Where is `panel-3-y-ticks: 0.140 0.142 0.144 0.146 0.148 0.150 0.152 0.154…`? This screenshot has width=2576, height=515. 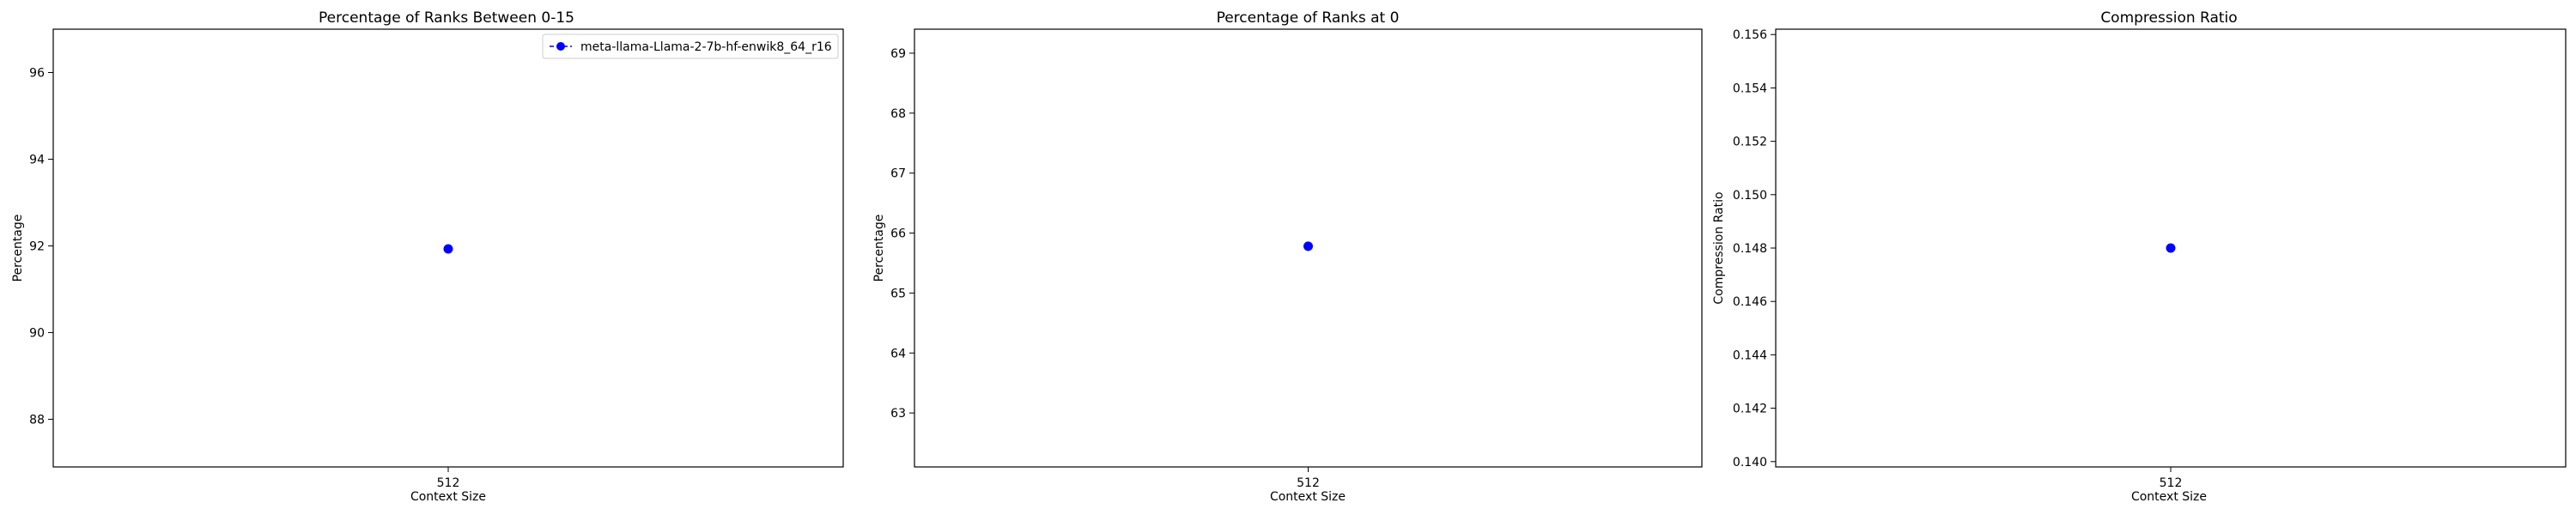 panel-3-y-ticks: 0.140 0.142 0.144 0.146 0.148 0.150 0.152 0.154… is located at coordinates (1755, 249).